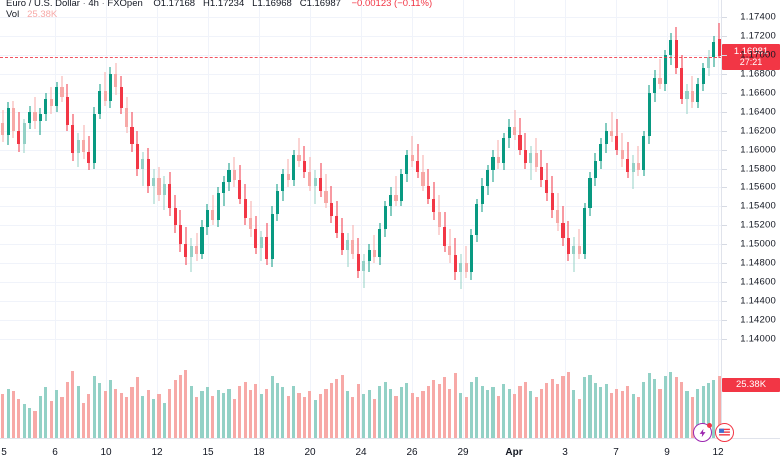 This screenshot has height=471, width=780. What do you see at coordinates (361, 58) in the screenshot?
I see `current-price-line` at bounding box center [361, 58].